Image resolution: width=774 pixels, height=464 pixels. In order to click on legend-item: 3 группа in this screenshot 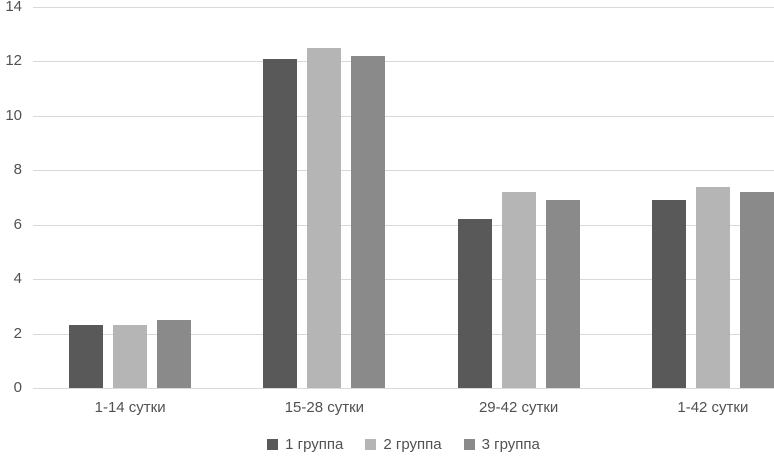, I will do `click(501, 444)`.